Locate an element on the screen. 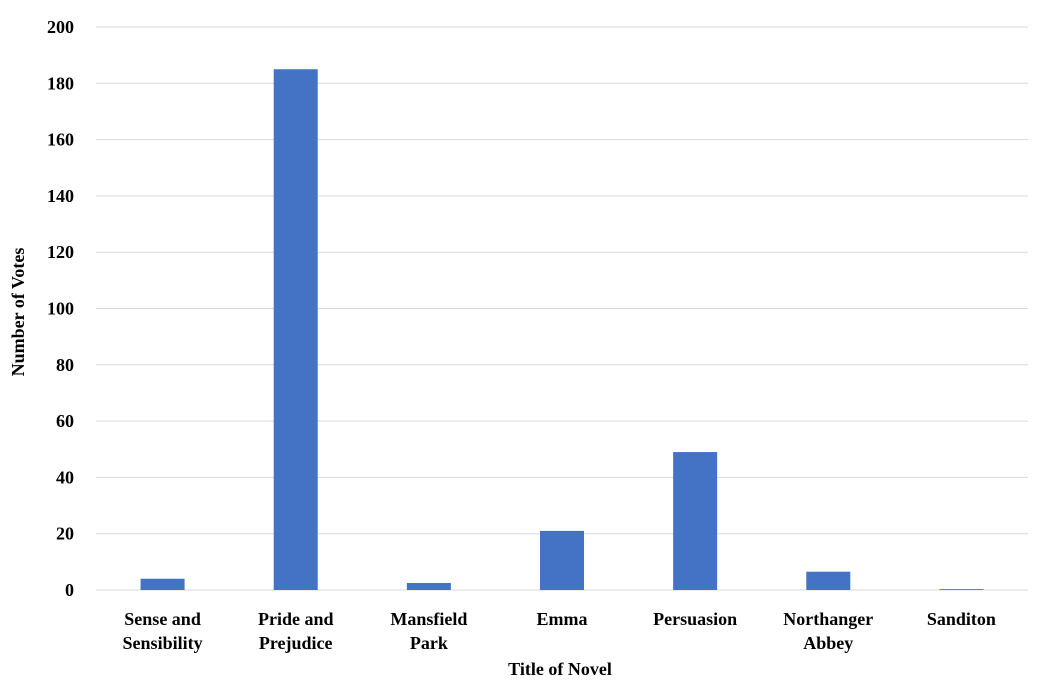 This screenshot has height=684, width=1038. y-tick-label: 160 is located at coordinates (60, 140).